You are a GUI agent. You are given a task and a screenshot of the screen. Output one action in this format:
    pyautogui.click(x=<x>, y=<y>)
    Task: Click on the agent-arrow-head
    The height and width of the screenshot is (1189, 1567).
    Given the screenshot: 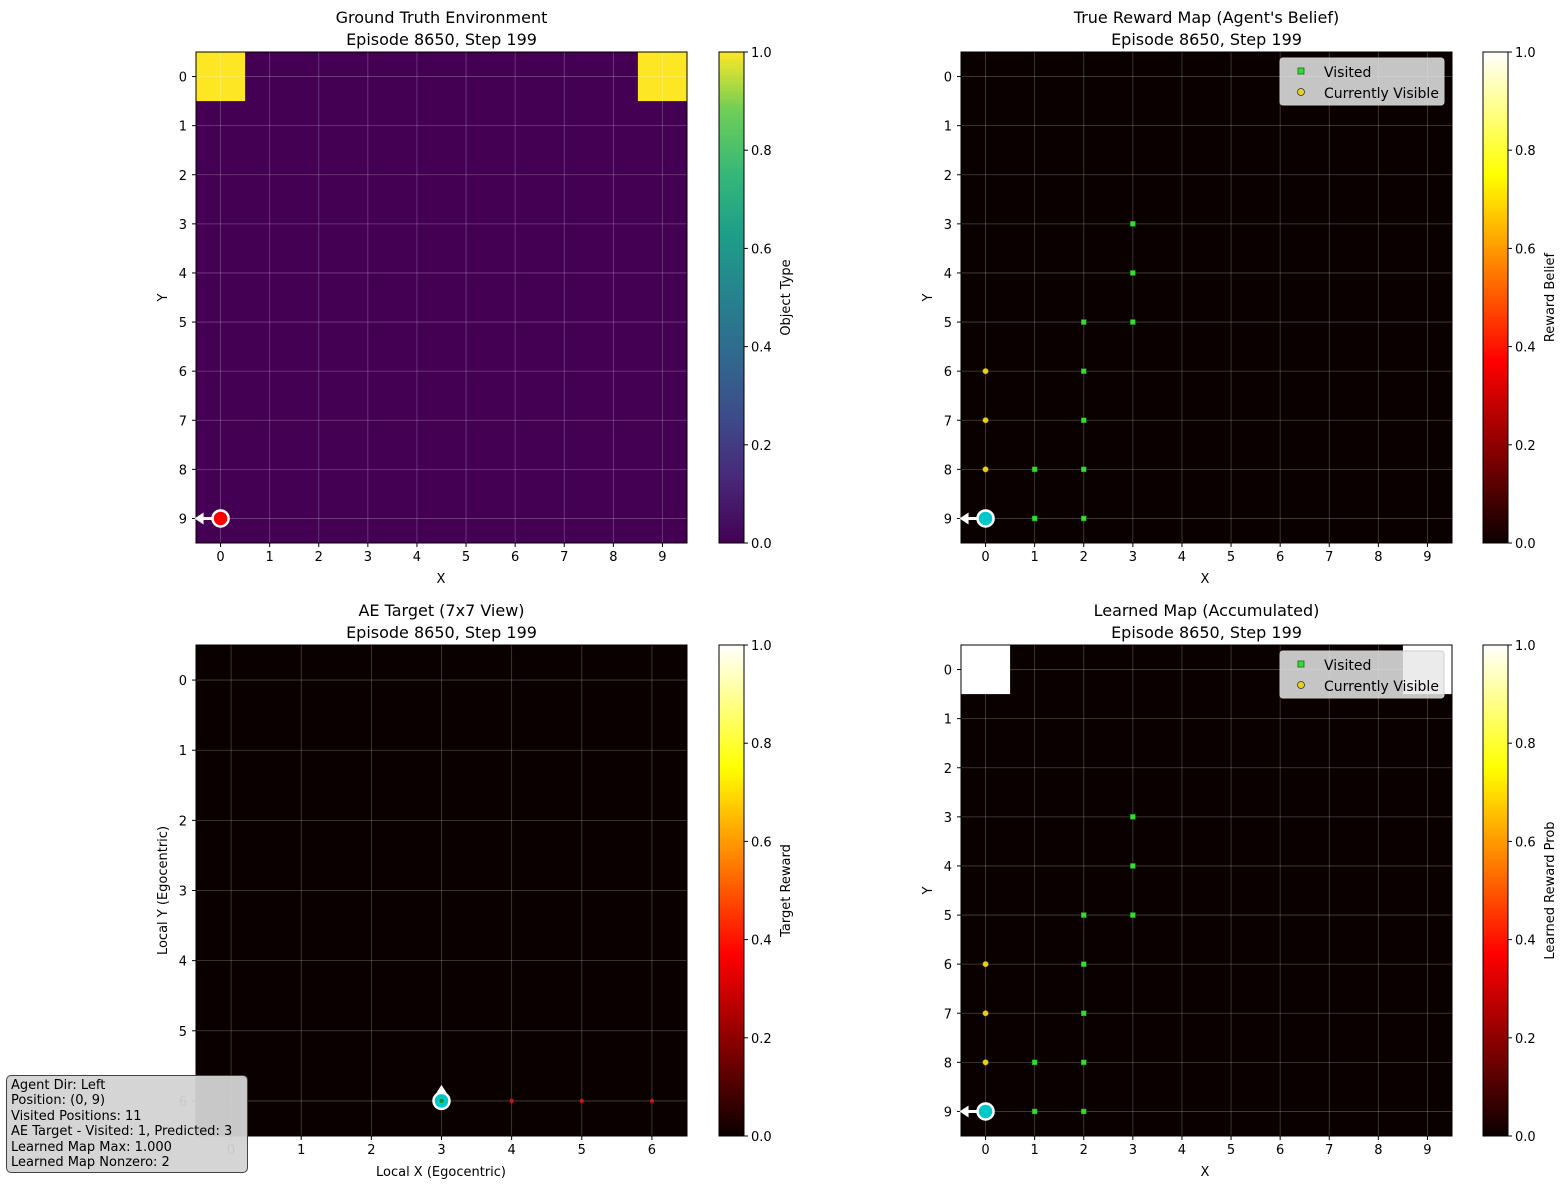 What is the action you would take?
    pyautogui.click(x=964, y=518)
    